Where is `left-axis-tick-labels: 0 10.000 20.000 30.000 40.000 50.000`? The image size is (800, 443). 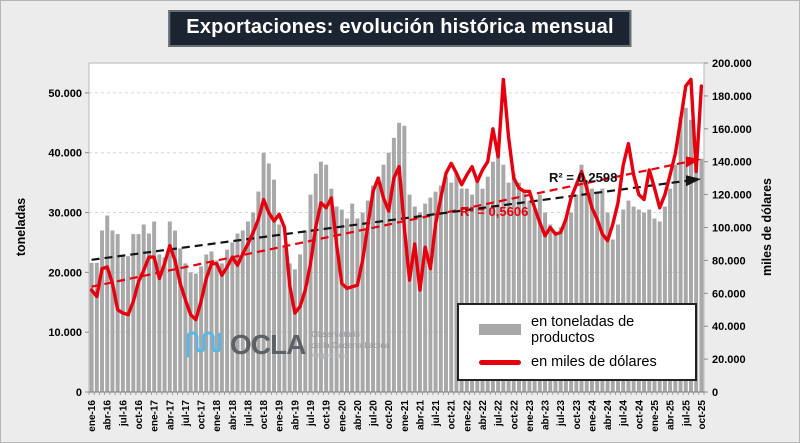
left-axis-tick-labels: 0 10.000 20.000 30.000 40.000 50.000 is located at coordinates (65, 243).